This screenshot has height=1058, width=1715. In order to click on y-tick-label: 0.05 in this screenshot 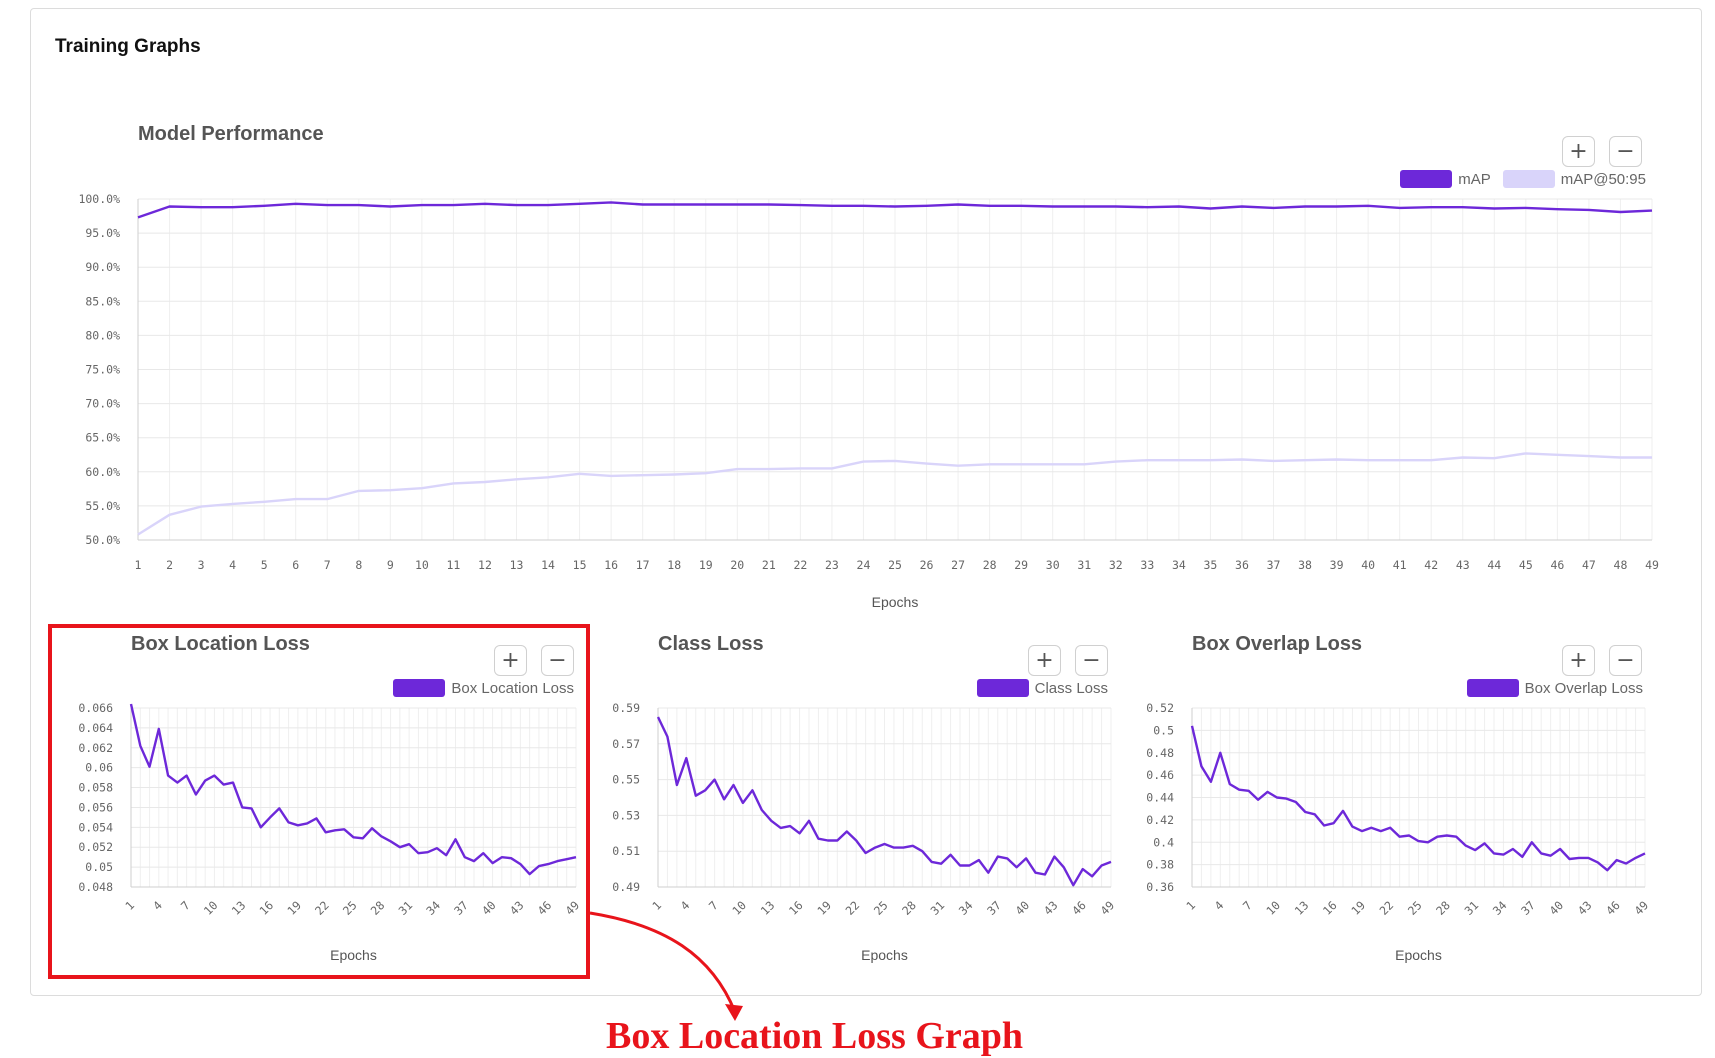, I will do `click(99, 867)`.